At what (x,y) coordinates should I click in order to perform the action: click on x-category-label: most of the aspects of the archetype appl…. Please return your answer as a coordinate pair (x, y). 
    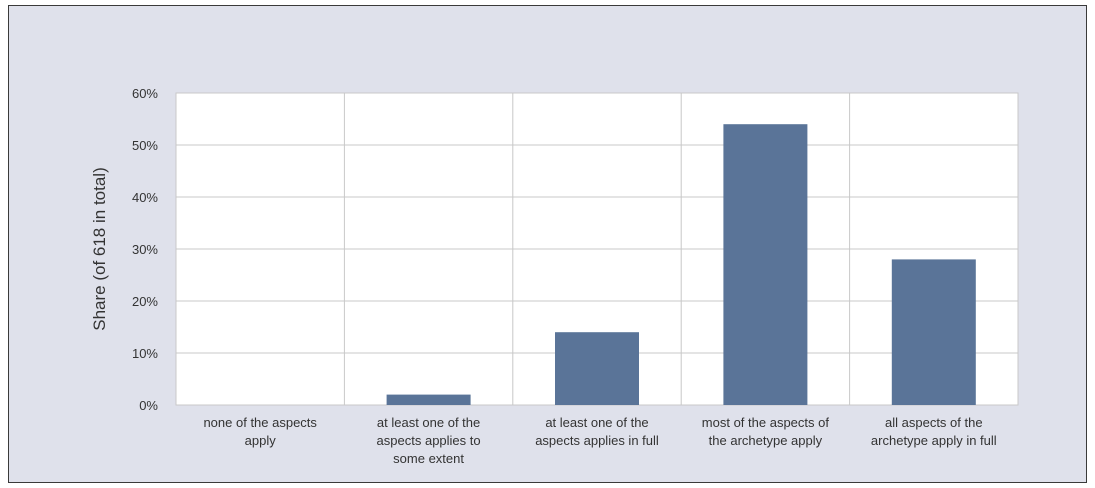
    Looking at the image, I should click on (766, 431).